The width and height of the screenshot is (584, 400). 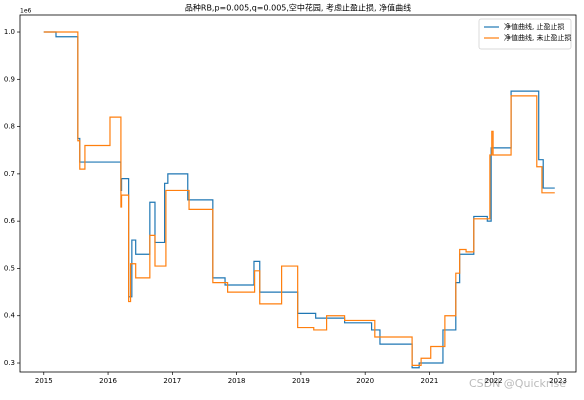 I want to click on x-tick-label: 2017, so click(x=172, y=381).